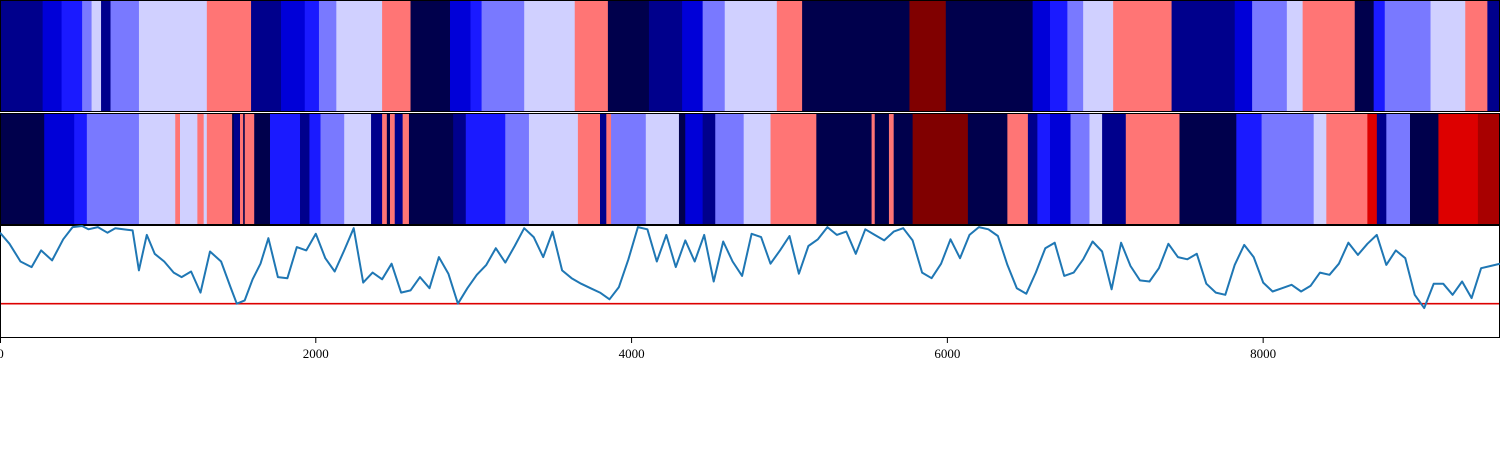  I want to click on x-tick-label-1: 2000, so click(316, 353).